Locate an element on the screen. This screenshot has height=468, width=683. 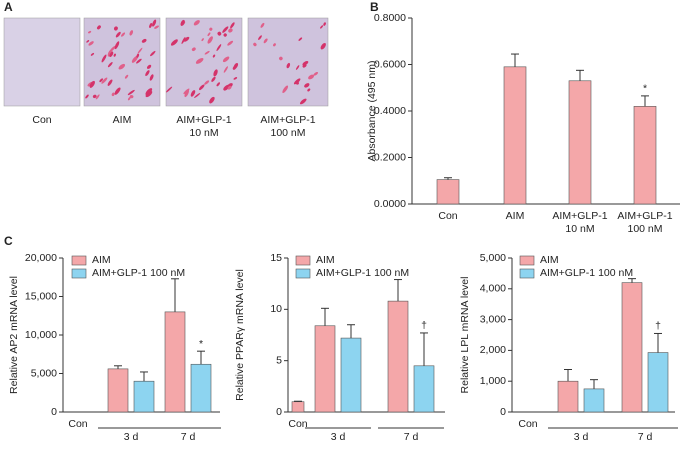
x-tick-label: AIM is located at coordinates (515, 216).